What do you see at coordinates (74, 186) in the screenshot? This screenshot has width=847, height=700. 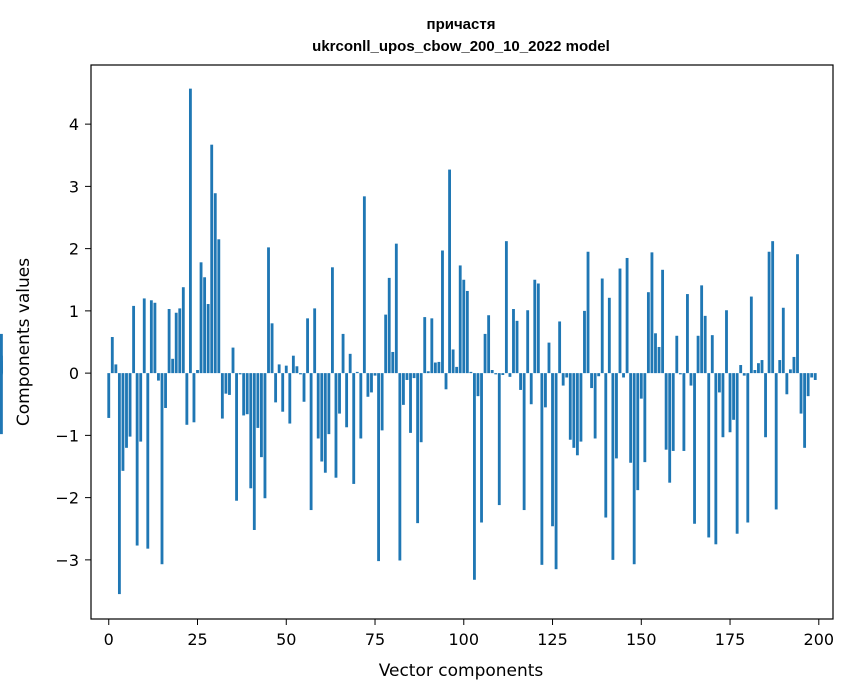 I see `y-tick-label: 3` at bounding box center [74, 186].